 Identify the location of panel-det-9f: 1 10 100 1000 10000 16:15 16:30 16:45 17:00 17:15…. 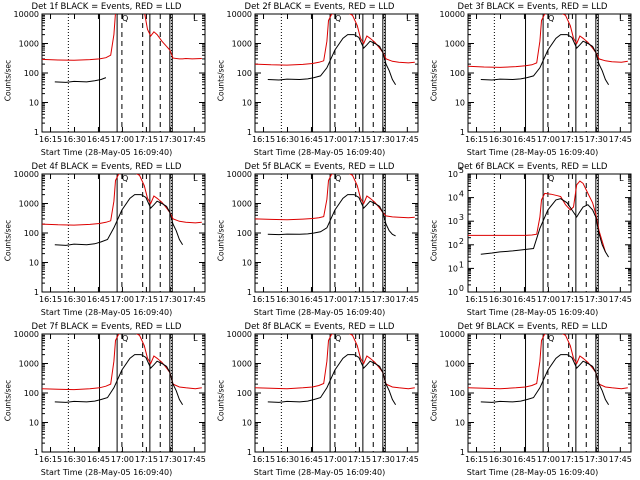
(532, 400).